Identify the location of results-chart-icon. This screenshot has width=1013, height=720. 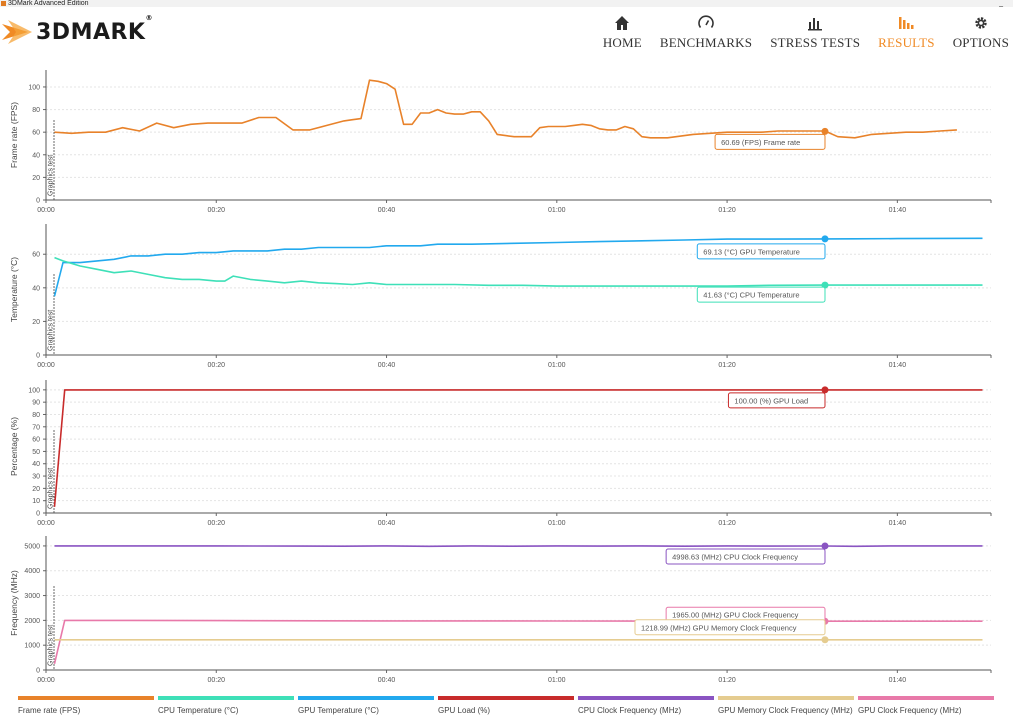
(906, 23).